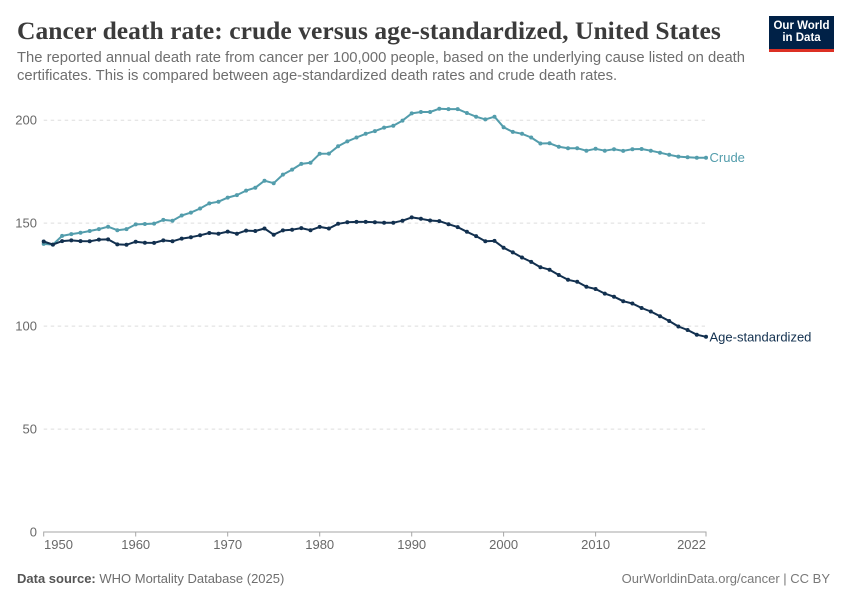 Image resolution: width=850 pixels, height=600 pixels. I want to click on svg-text: Crude, so click(727, 157).